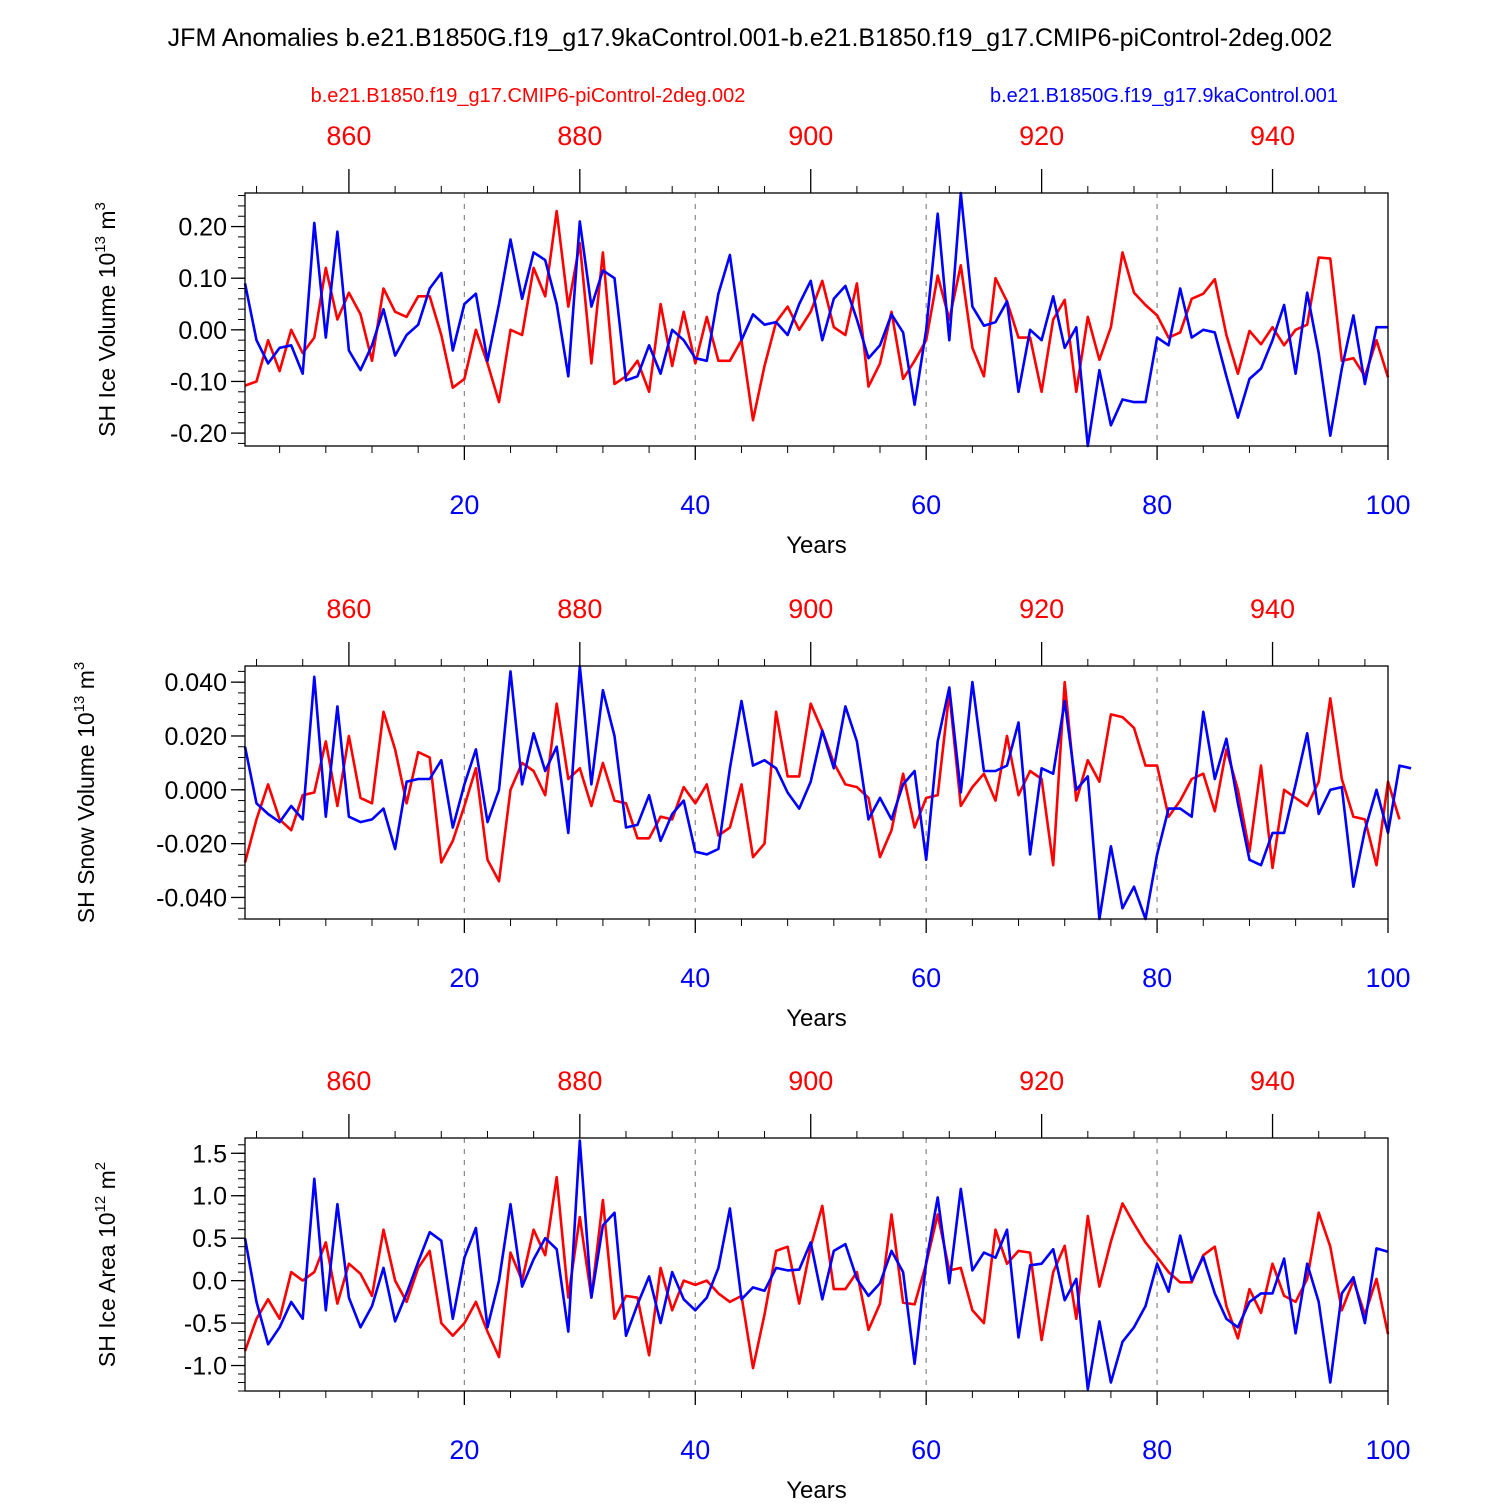  What do you see at coordinates (86, 817) in the screenshot?
I see `y-axis-title-part: SH Snow Volume 10` at bounding box center [86, 817].